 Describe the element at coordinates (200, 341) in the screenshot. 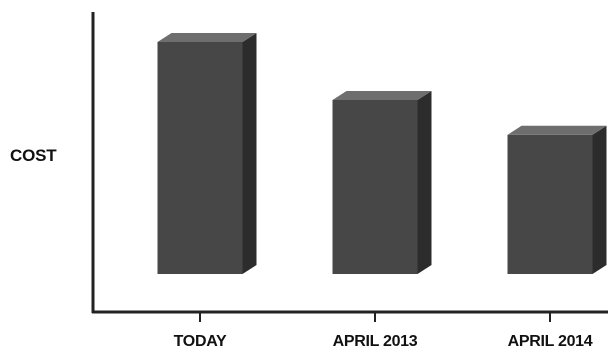

I see `x-tick-label: TODAY` at that location.